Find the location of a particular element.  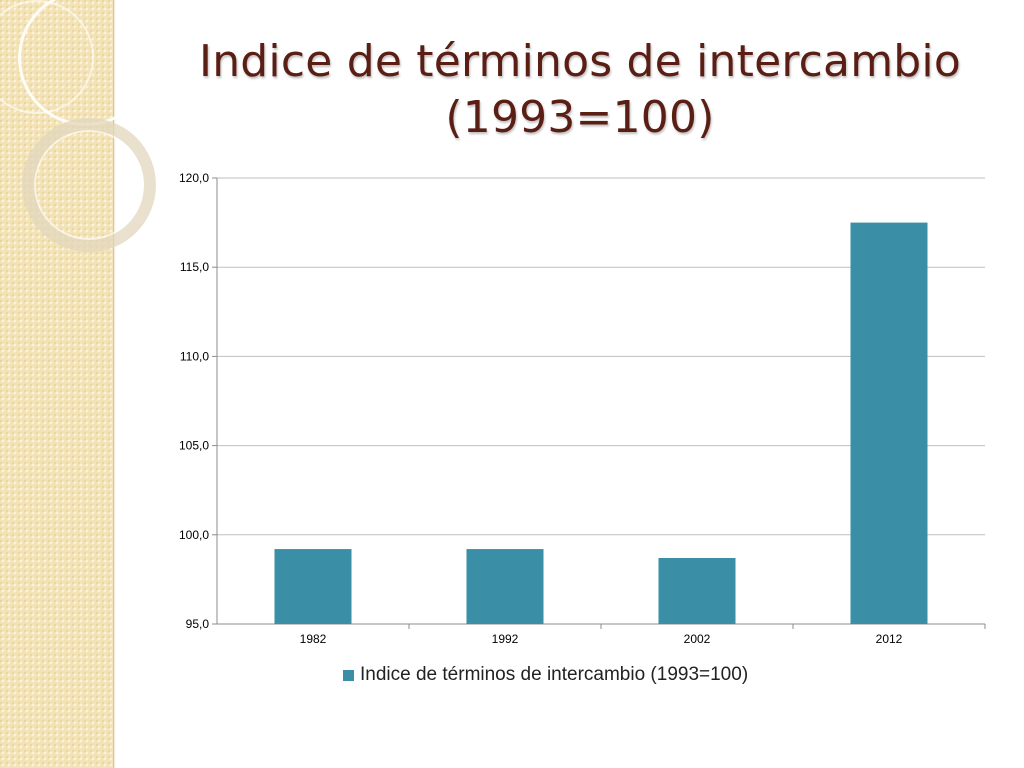

legend-swatch is located at coordinates (348, 675).